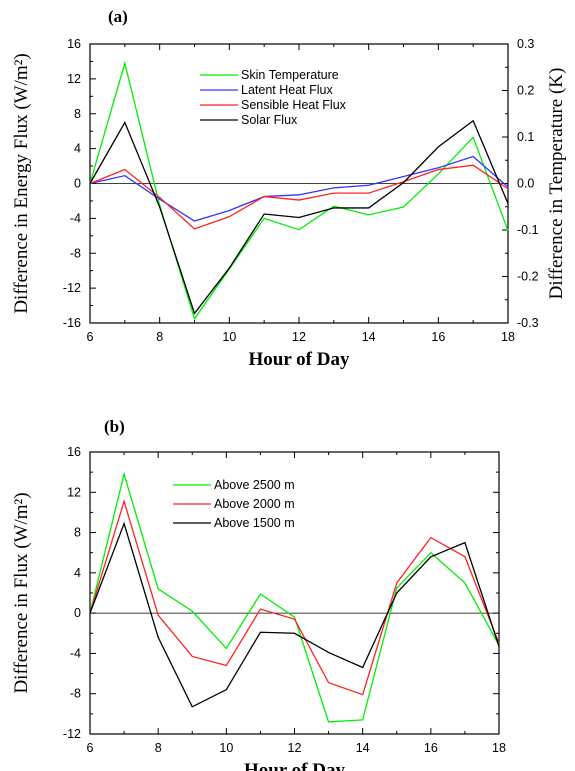 This screenshot has height=771, width=575. What do you see at coordinates (254, 485) in the screenshot?
I see `legend-label: Above 2500 m` at bounding box center [254, 485].